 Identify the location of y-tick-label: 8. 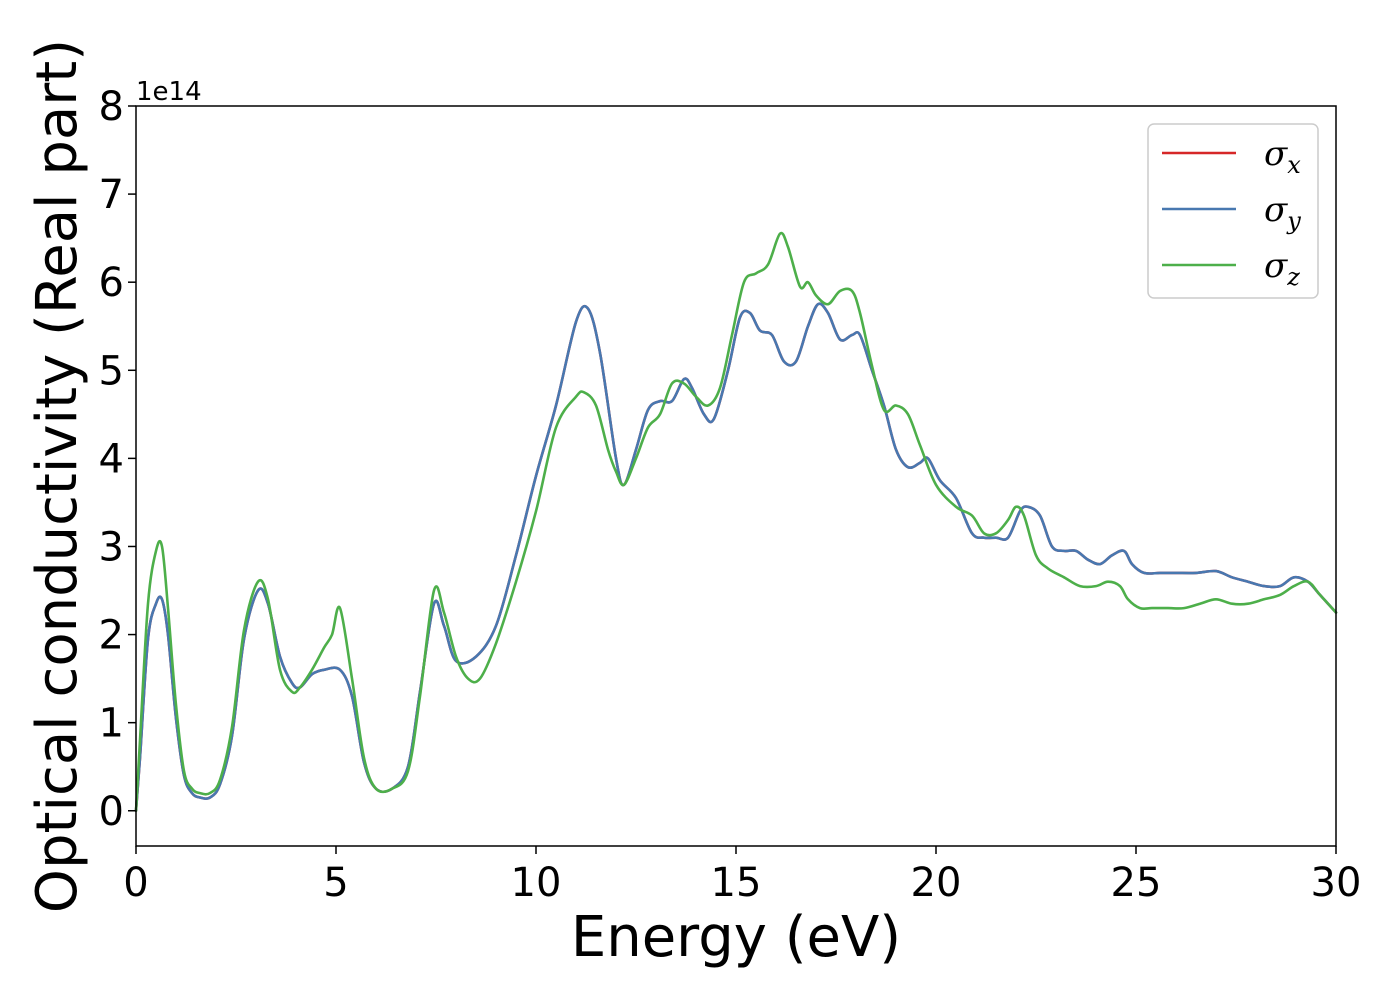
(111, 107).